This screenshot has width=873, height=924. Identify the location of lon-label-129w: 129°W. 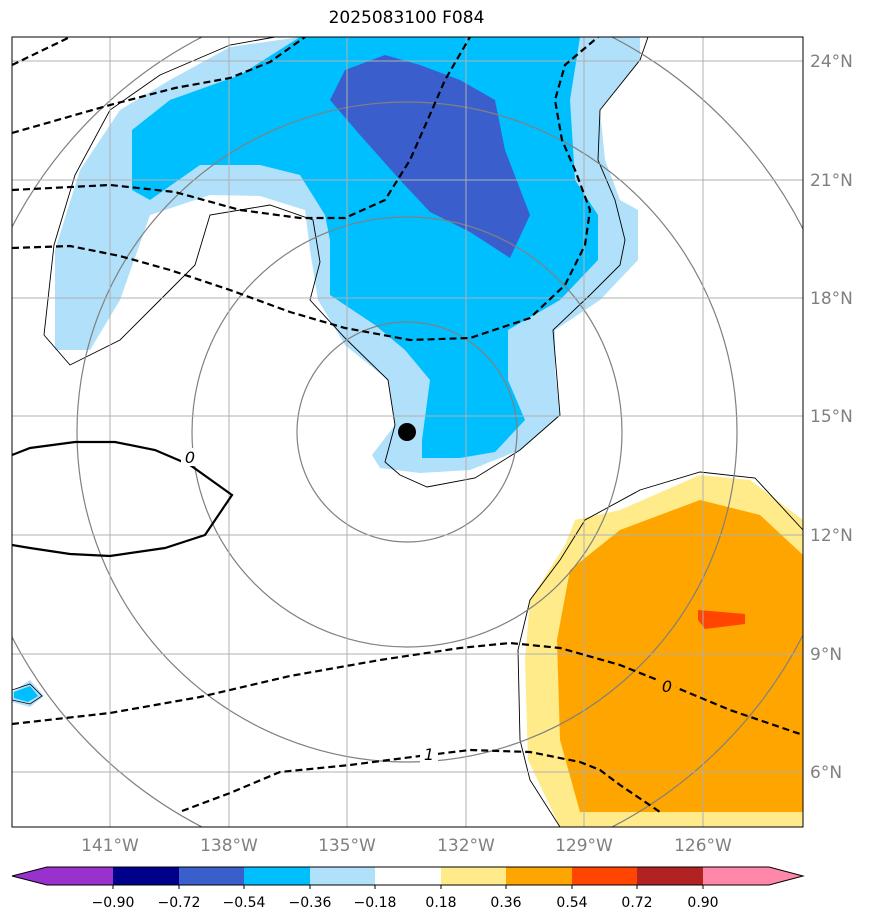
(584, 846).